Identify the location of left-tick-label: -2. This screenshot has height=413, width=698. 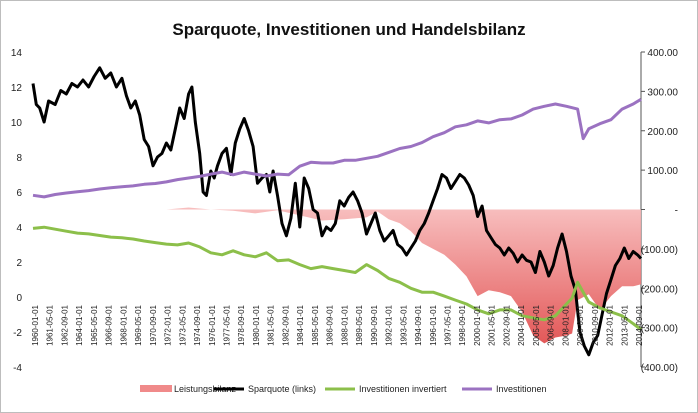
(17, 333).